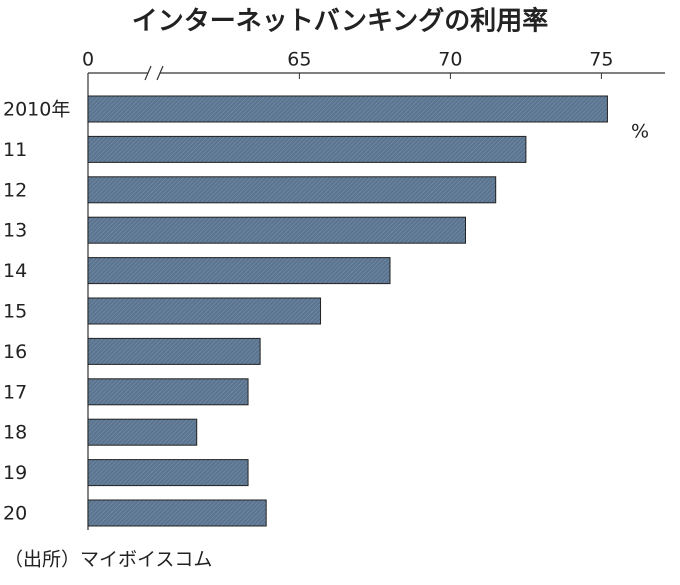 The height and width of the screenshot is (585, 680). Describe the element at coordinates (15, 473) in the screenshot. I see `y-tick-label: 19` at that location.